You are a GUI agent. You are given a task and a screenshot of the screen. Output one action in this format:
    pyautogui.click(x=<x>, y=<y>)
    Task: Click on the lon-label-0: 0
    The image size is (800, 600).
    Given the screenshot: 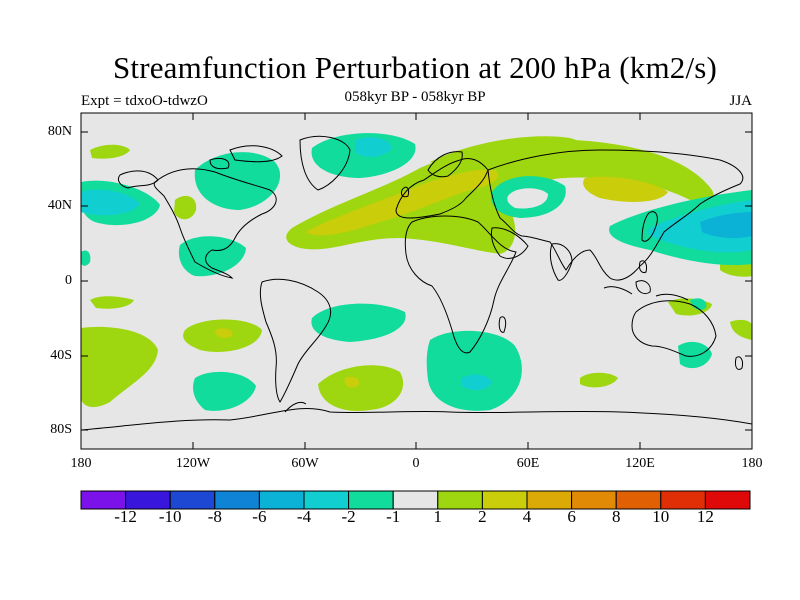 What is the action you would take?
    pyautogui.click(x=416, y=463)
    